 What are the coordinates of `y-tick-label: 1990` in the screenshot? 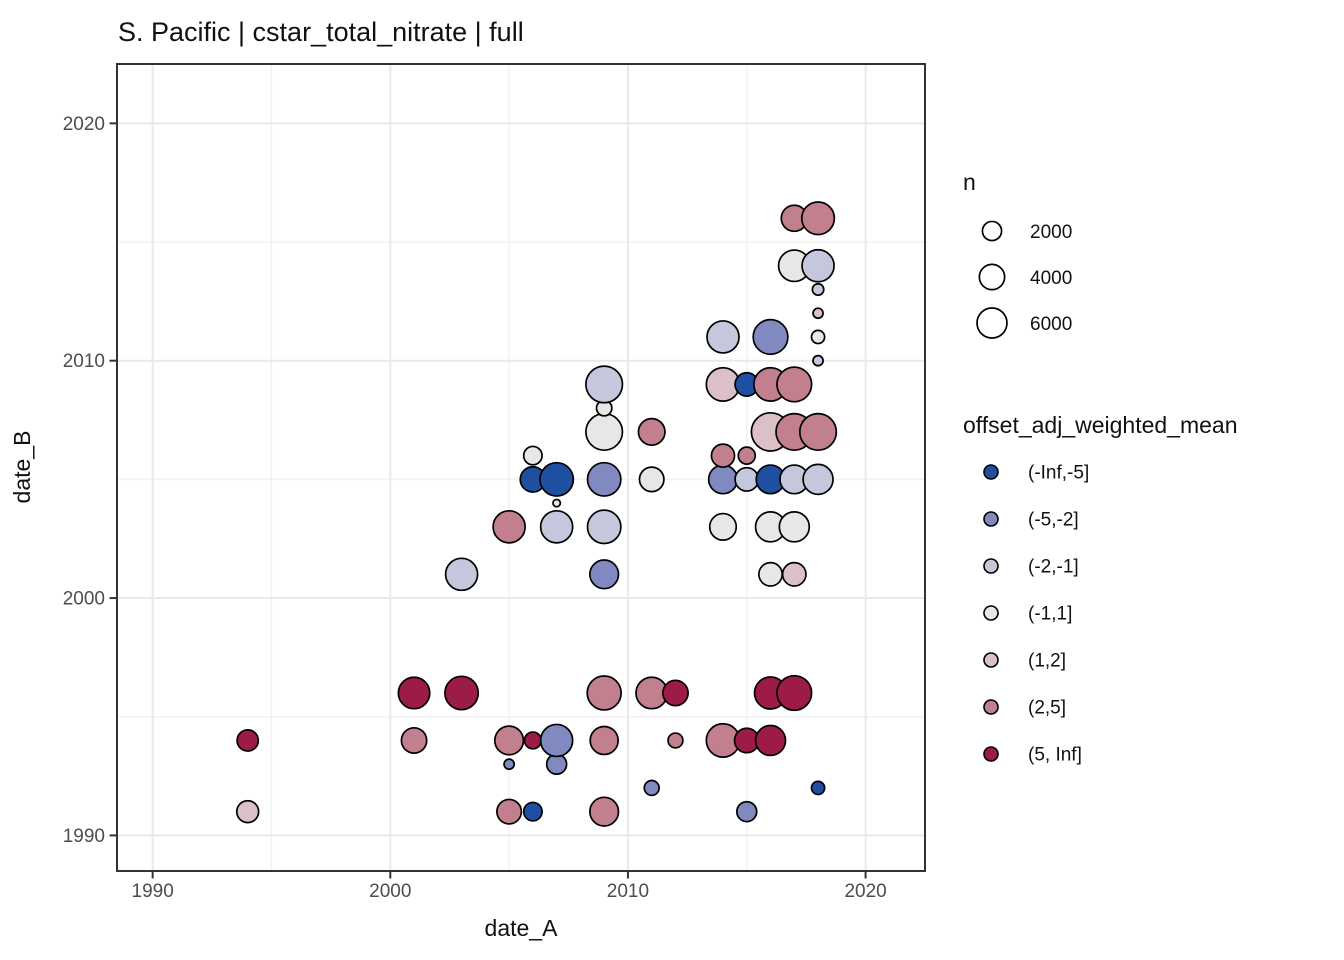 It's located at (84, 836).